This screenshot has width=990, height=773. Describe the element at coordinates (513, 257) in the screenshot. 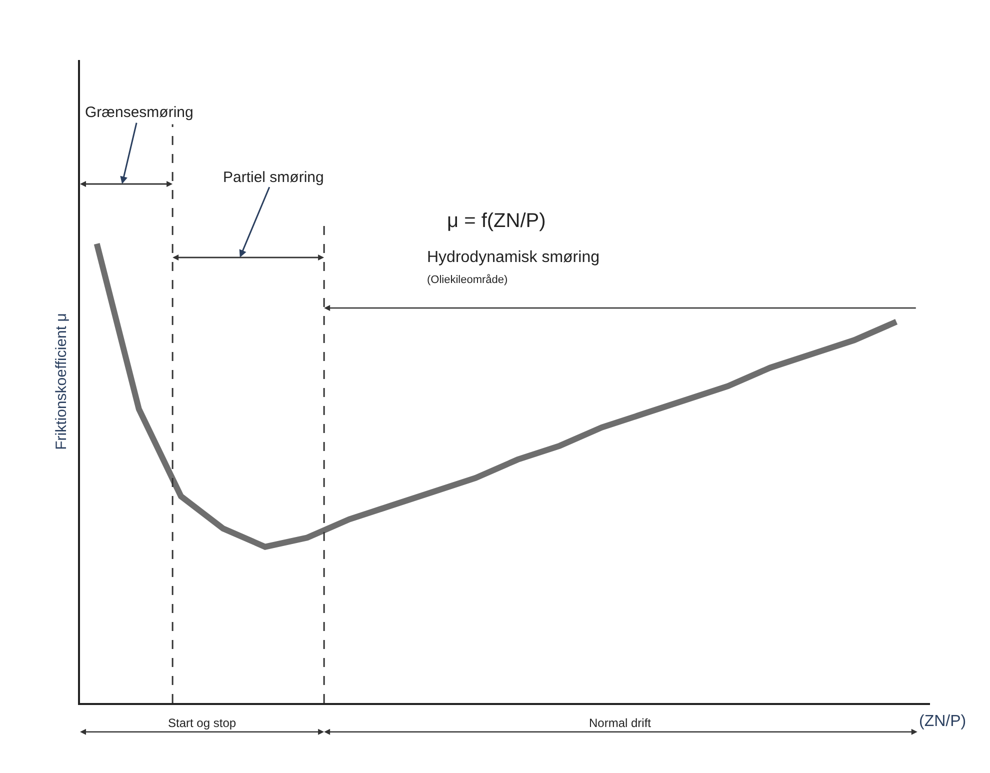

I see `annotation: Hydrodynamisk smøring` at that location.